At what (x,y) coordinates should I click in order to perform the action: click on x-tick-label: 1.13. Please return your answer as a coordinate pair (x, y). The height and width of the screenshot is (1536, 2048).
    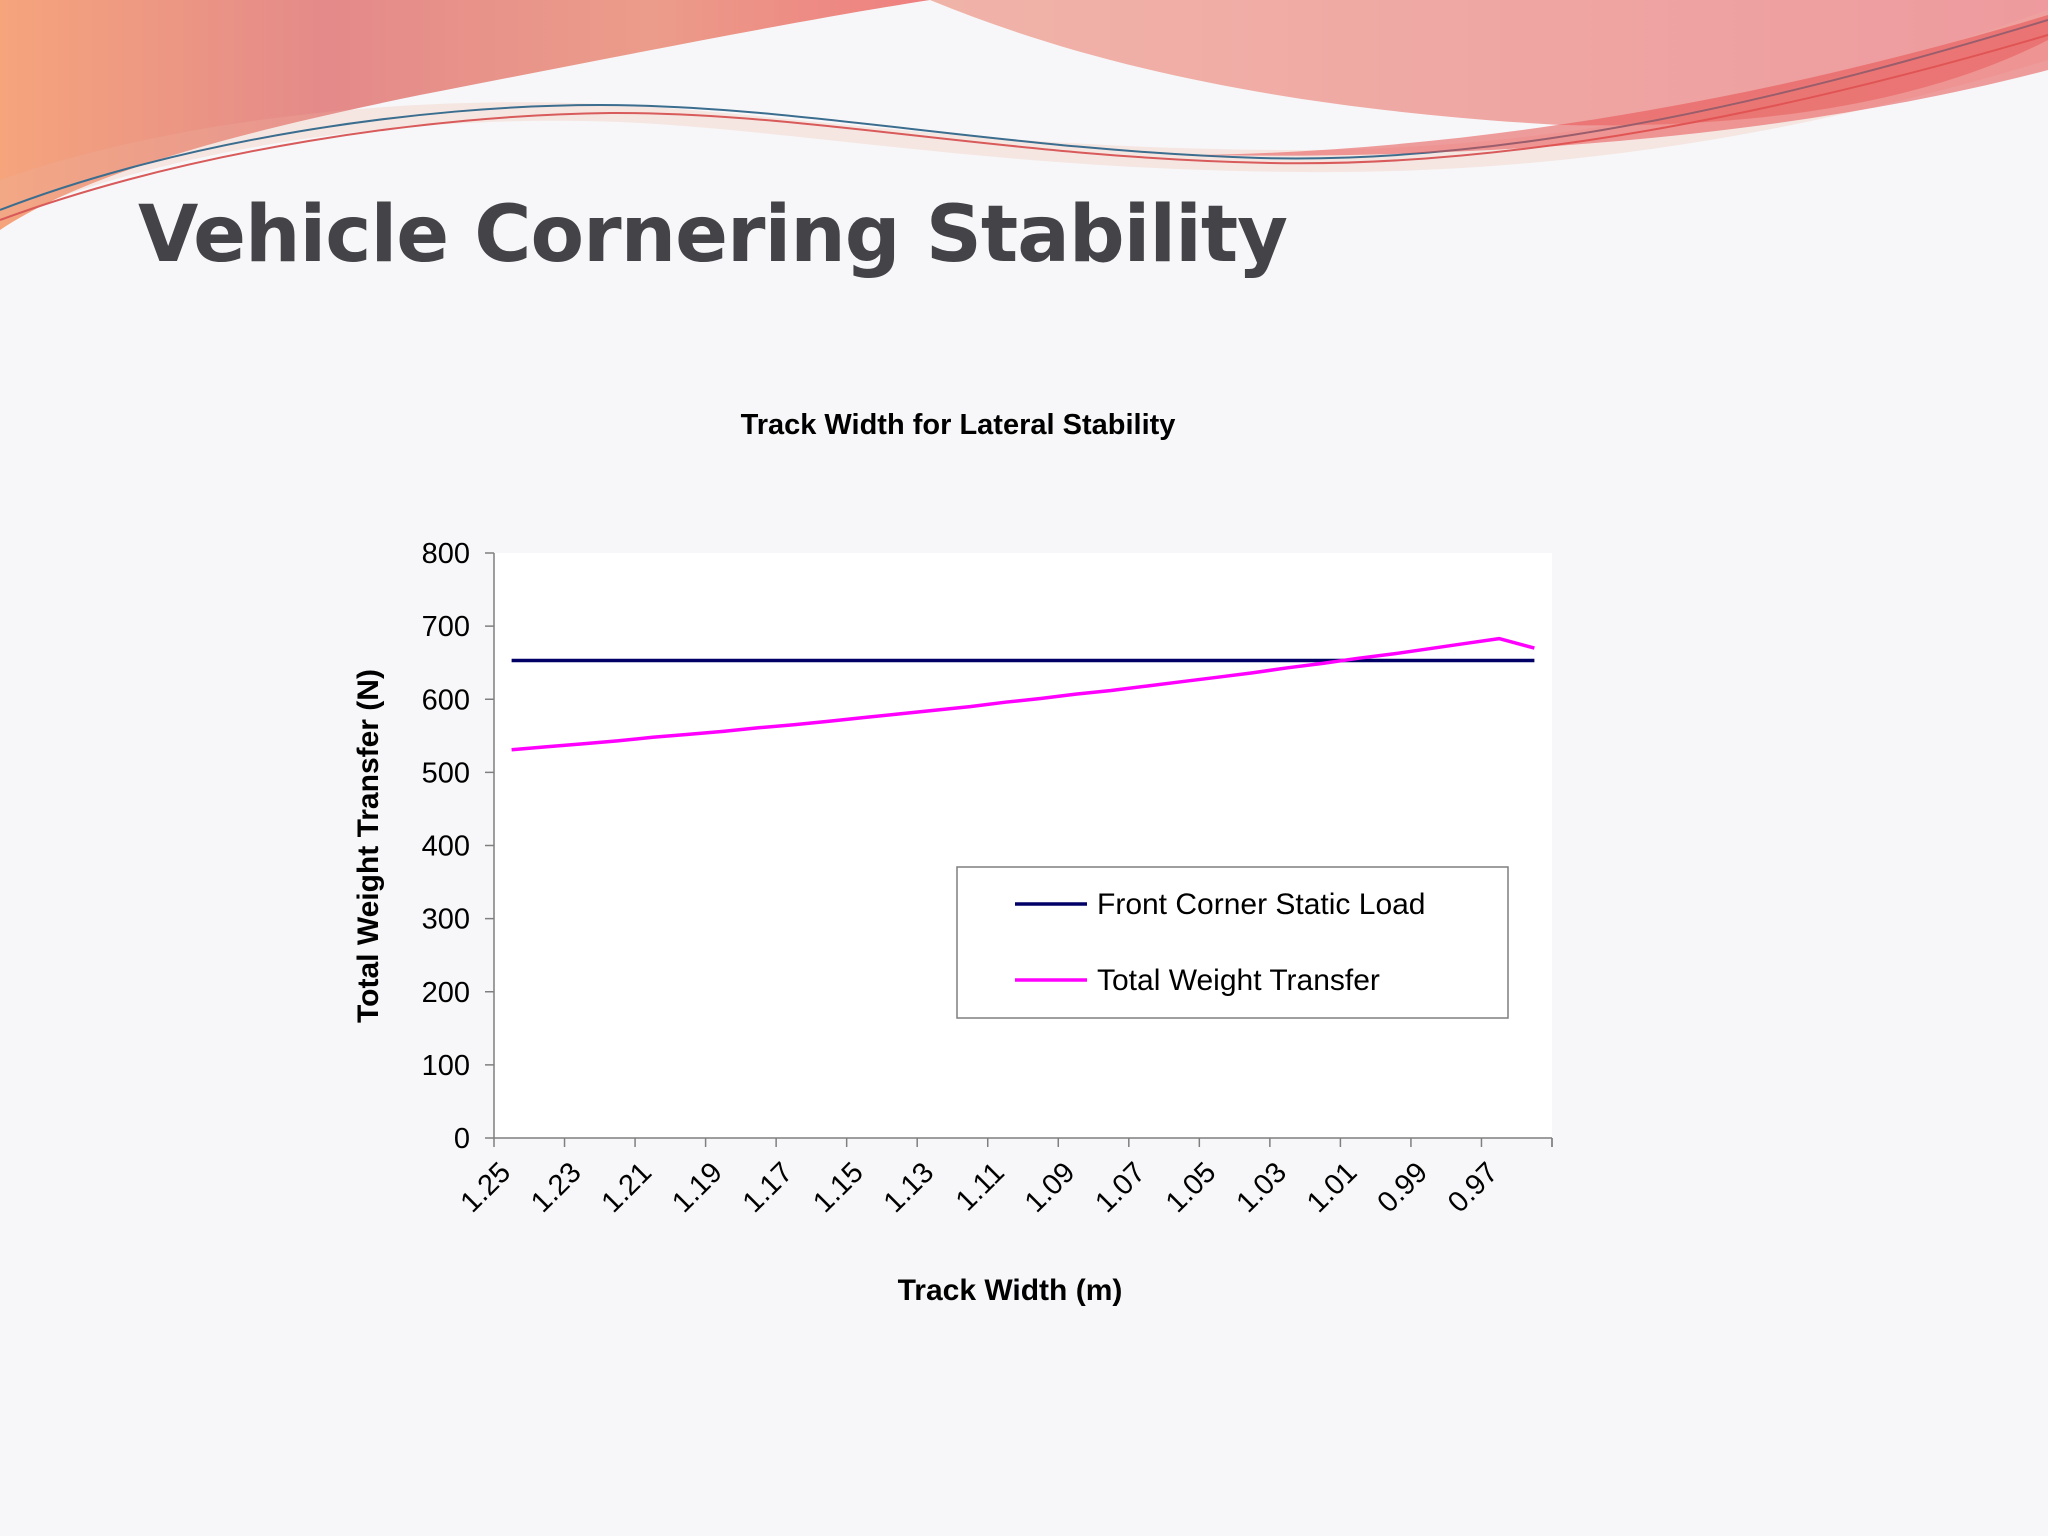
    Looking at the image, I should click on (909, 1187).